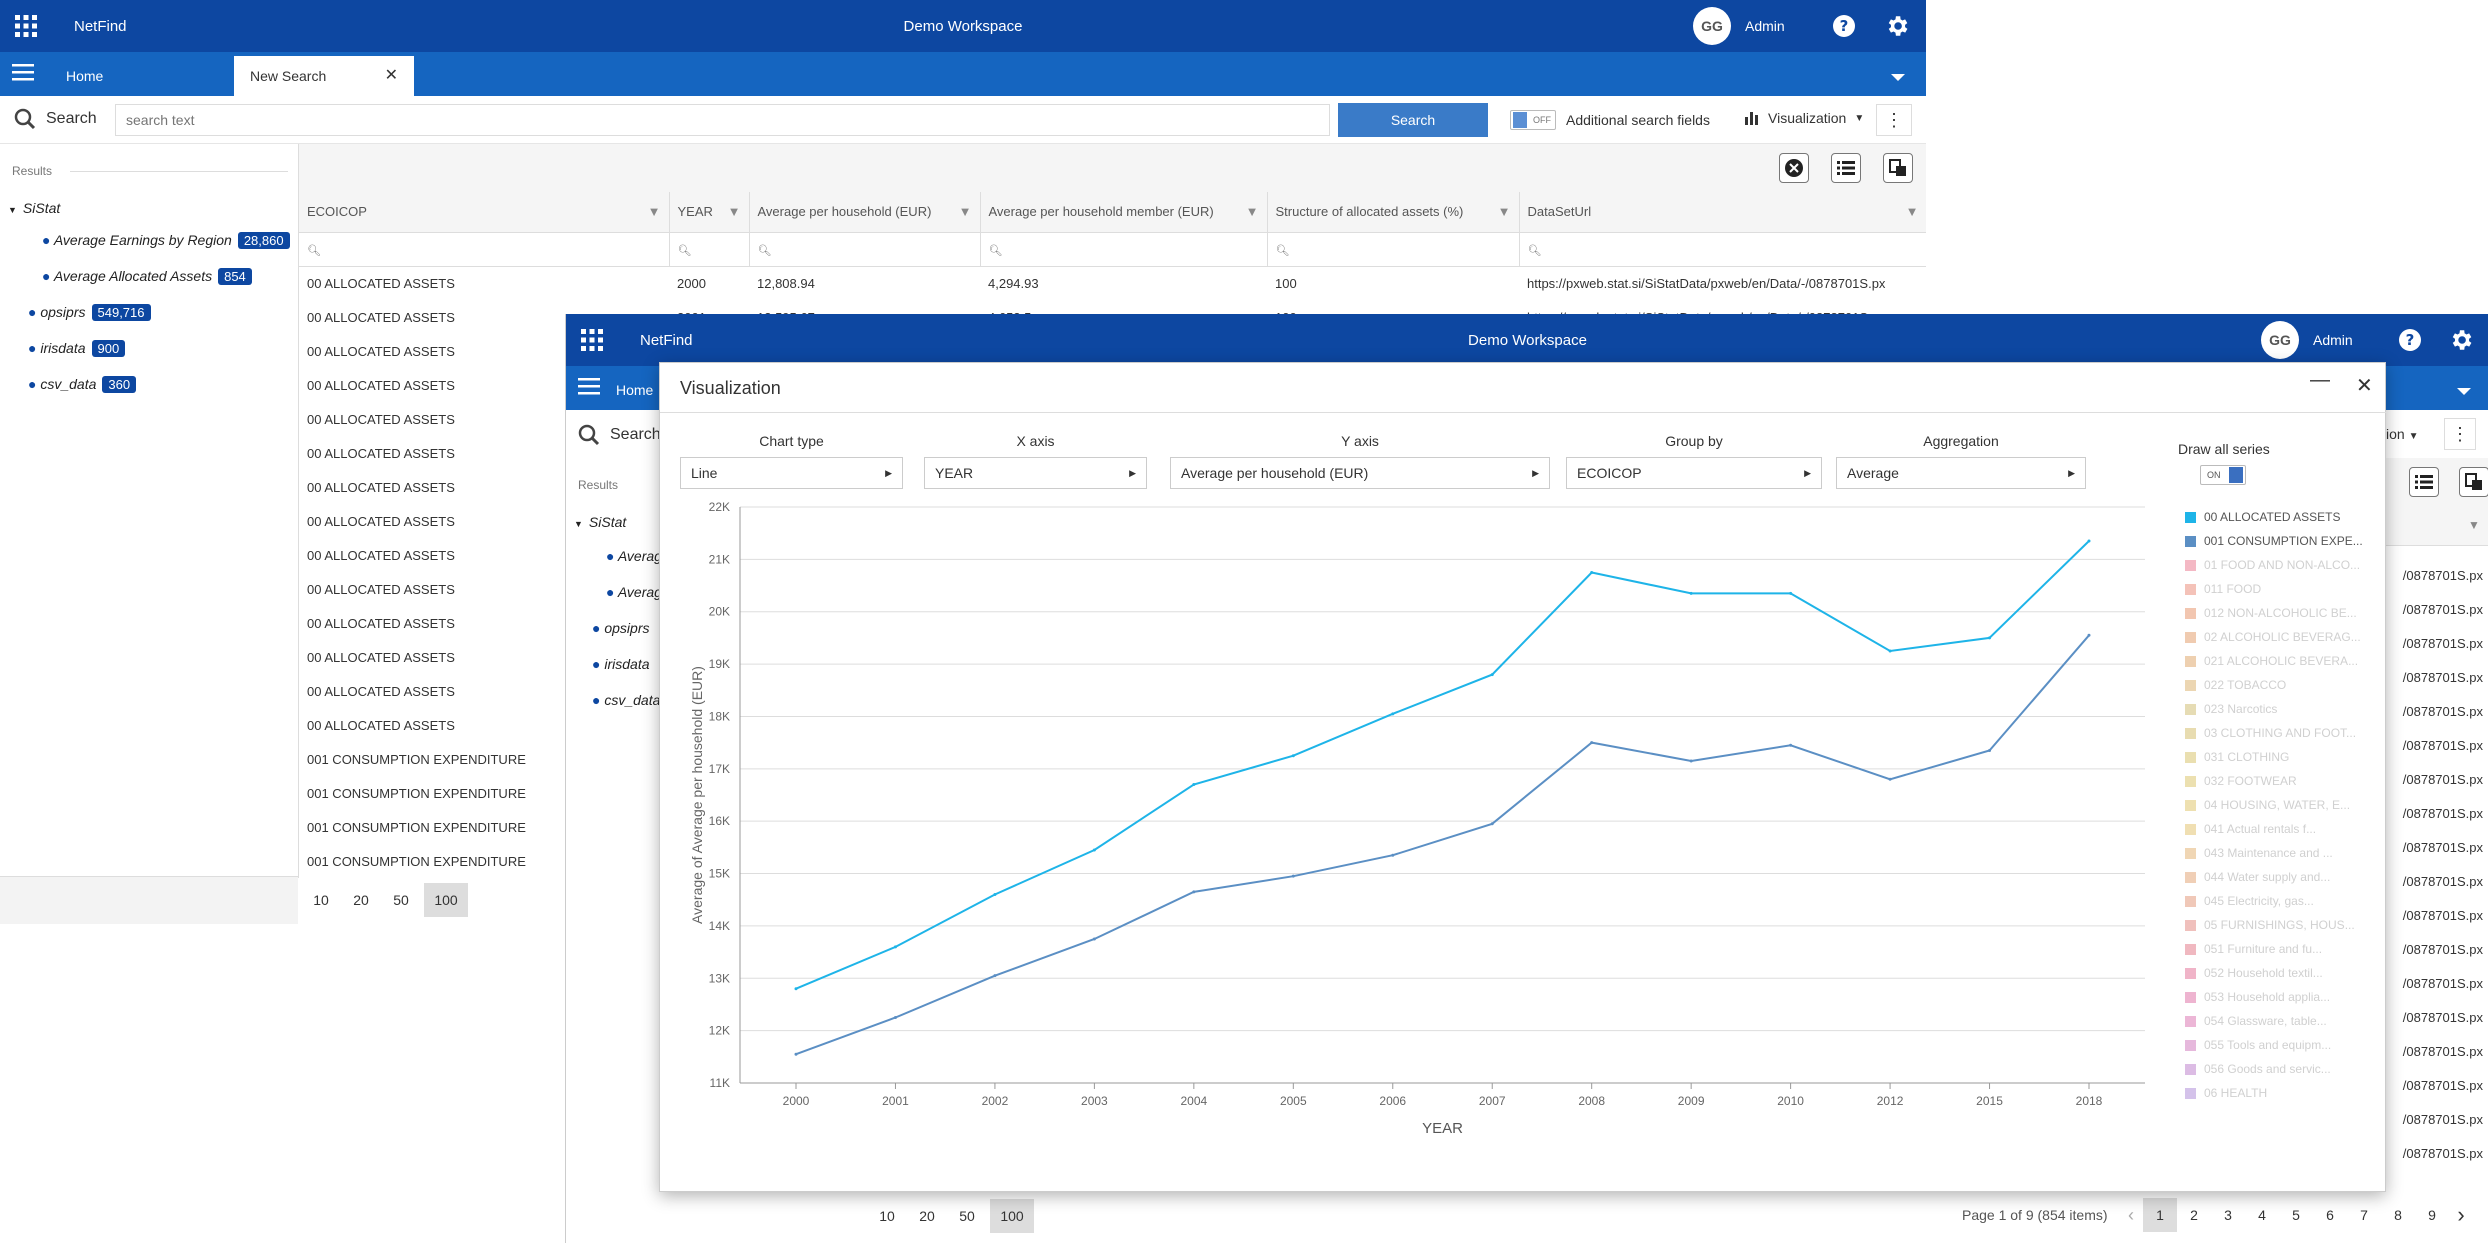  What do you see at coordinates (1533, 120) in the screenshot?
I see `additional-fields-toggle: OFF` at bounding box center [1533, 120].